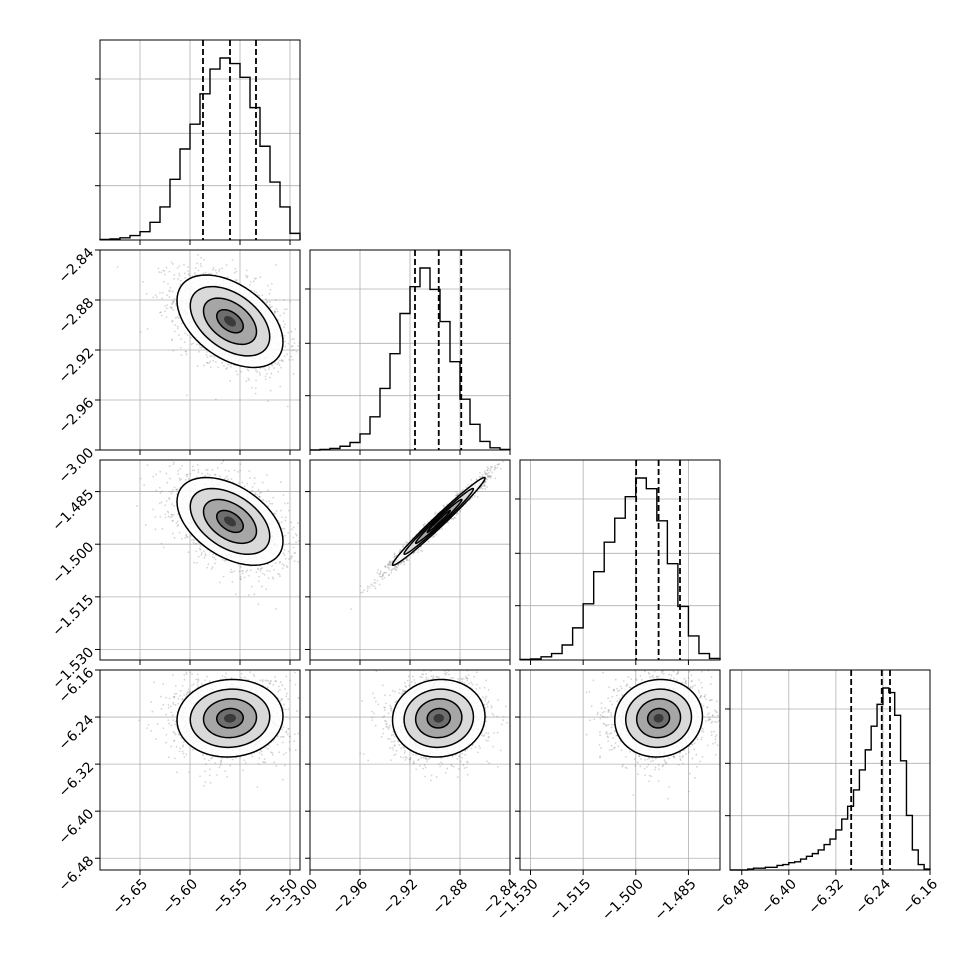  What do you see at coordinates (219, 531) in the screenshot?
I see `joint-content` at bounding box center [219, 531].